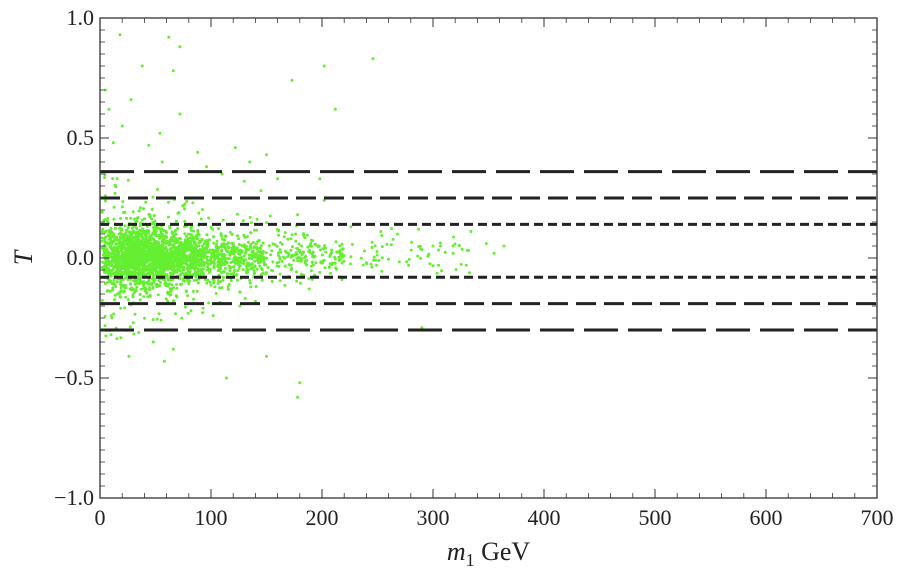 This screenshot has width=899, height=577. Describe the element at coordinates (489, 553) in the screenshot. I see `x-axis-label: m1 GeV` at that location.